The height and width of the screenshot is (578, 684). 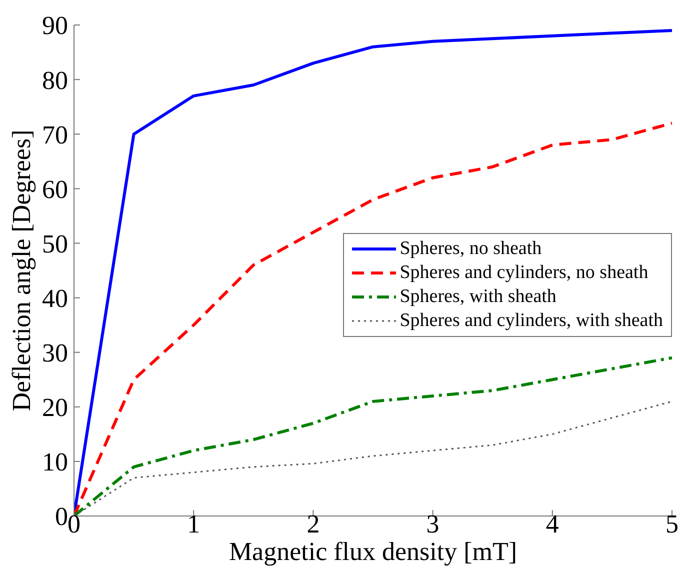 I want to click on legend-label: Spheres, no sheath, so click(x=471, y=249).